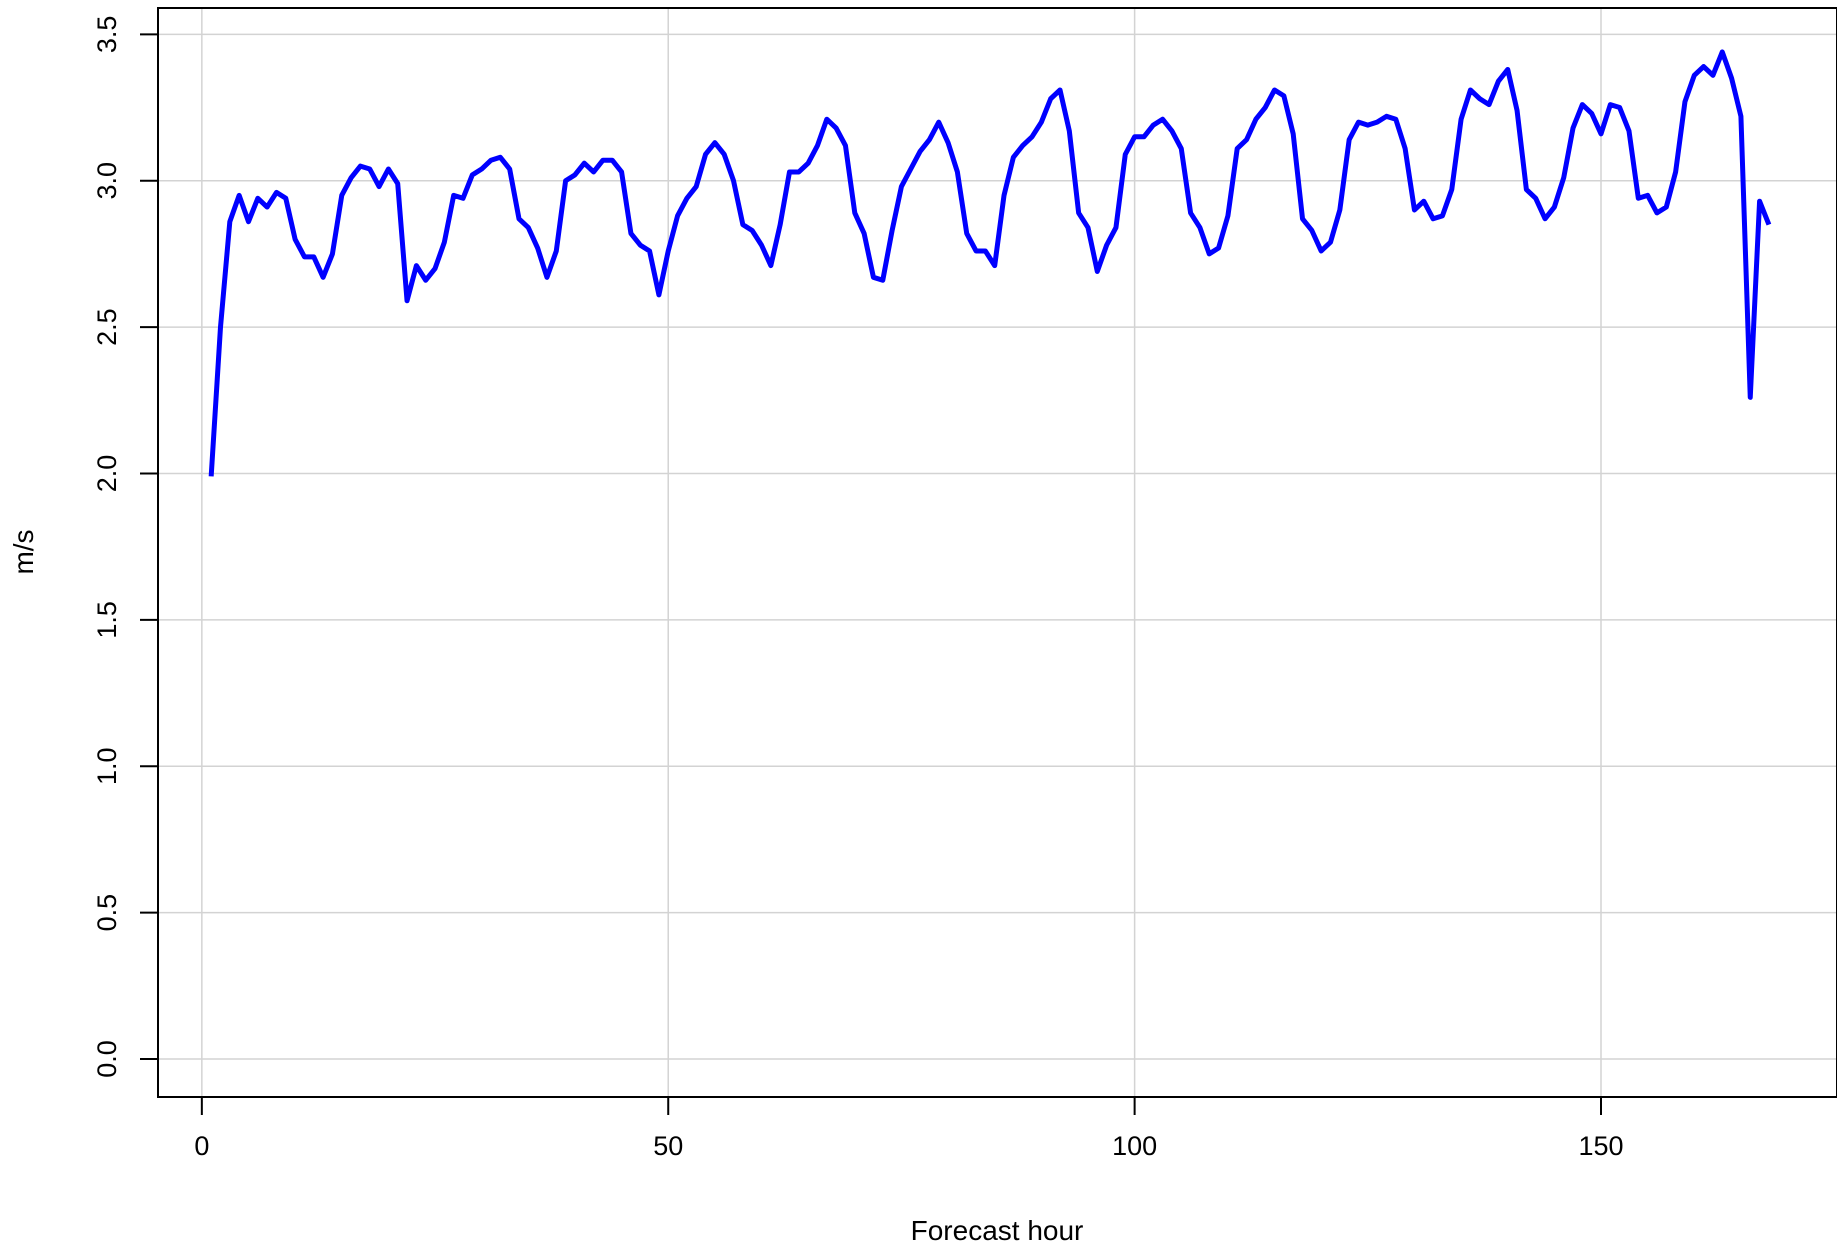 The width and height of the screenshot is (1837, 1249). I want to click on x-tick-label: 150, so click(1600, 1146).